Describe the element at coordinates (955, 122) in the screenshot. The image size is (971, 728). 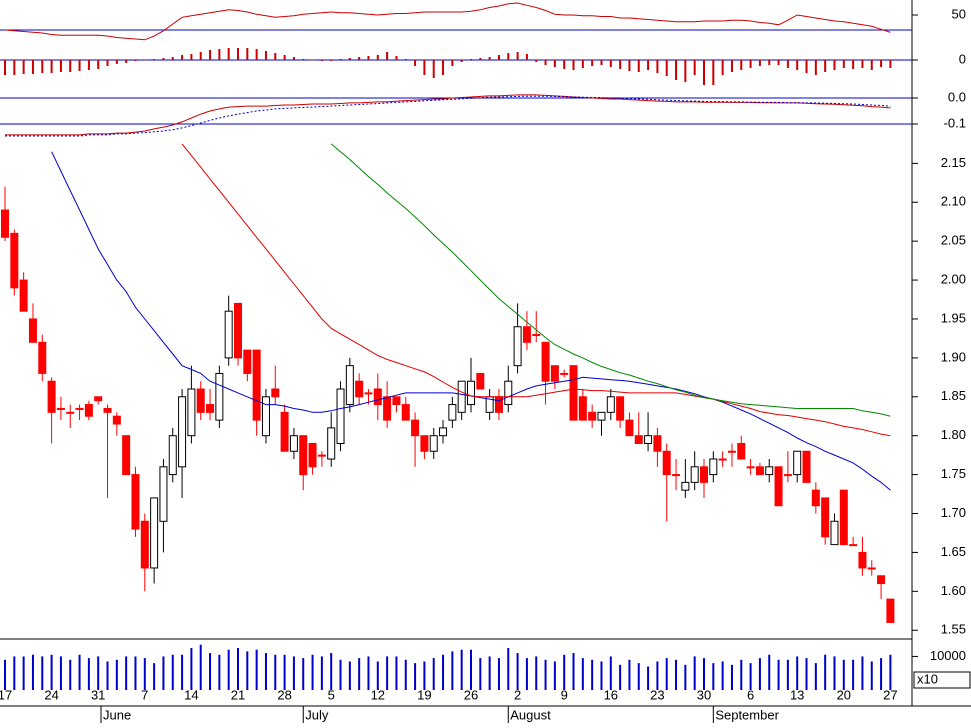
I see `y-tick-label: -0.1` at that location.